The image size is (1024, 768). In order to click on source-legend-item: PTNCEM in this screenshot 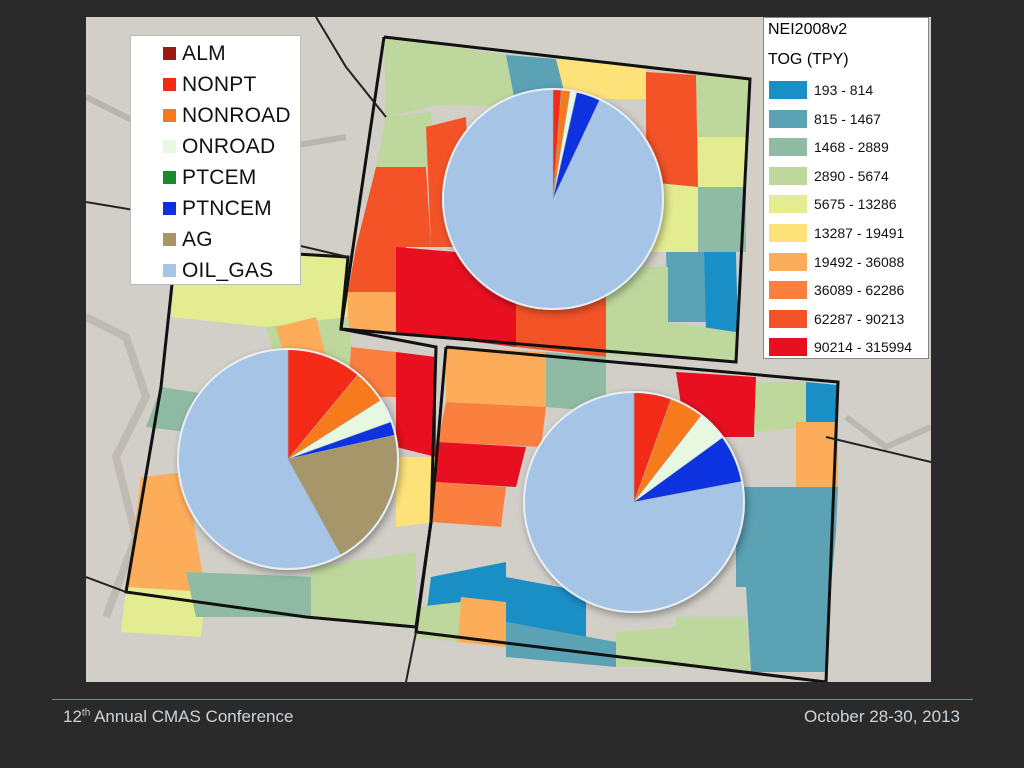, I will do `click(201, 208)`.